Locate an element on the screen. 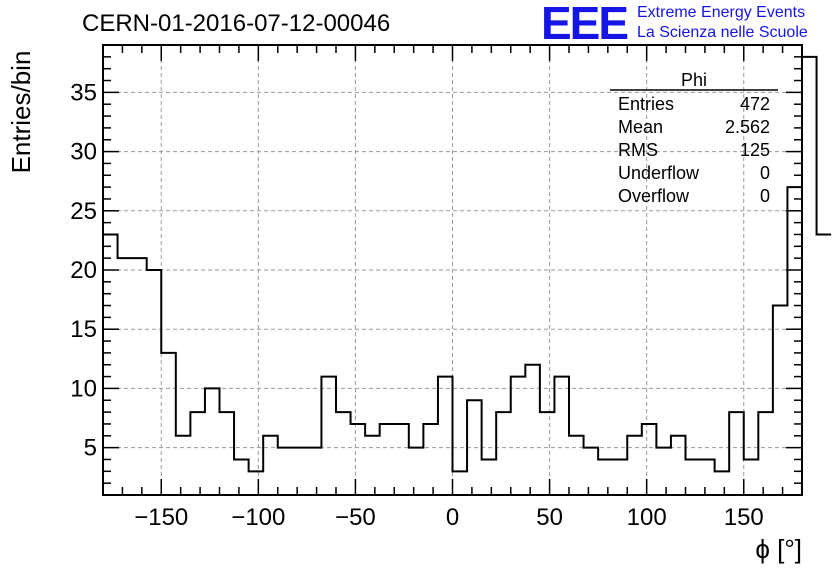  x-tick-label: 50 is located at coordinates (549, 517).